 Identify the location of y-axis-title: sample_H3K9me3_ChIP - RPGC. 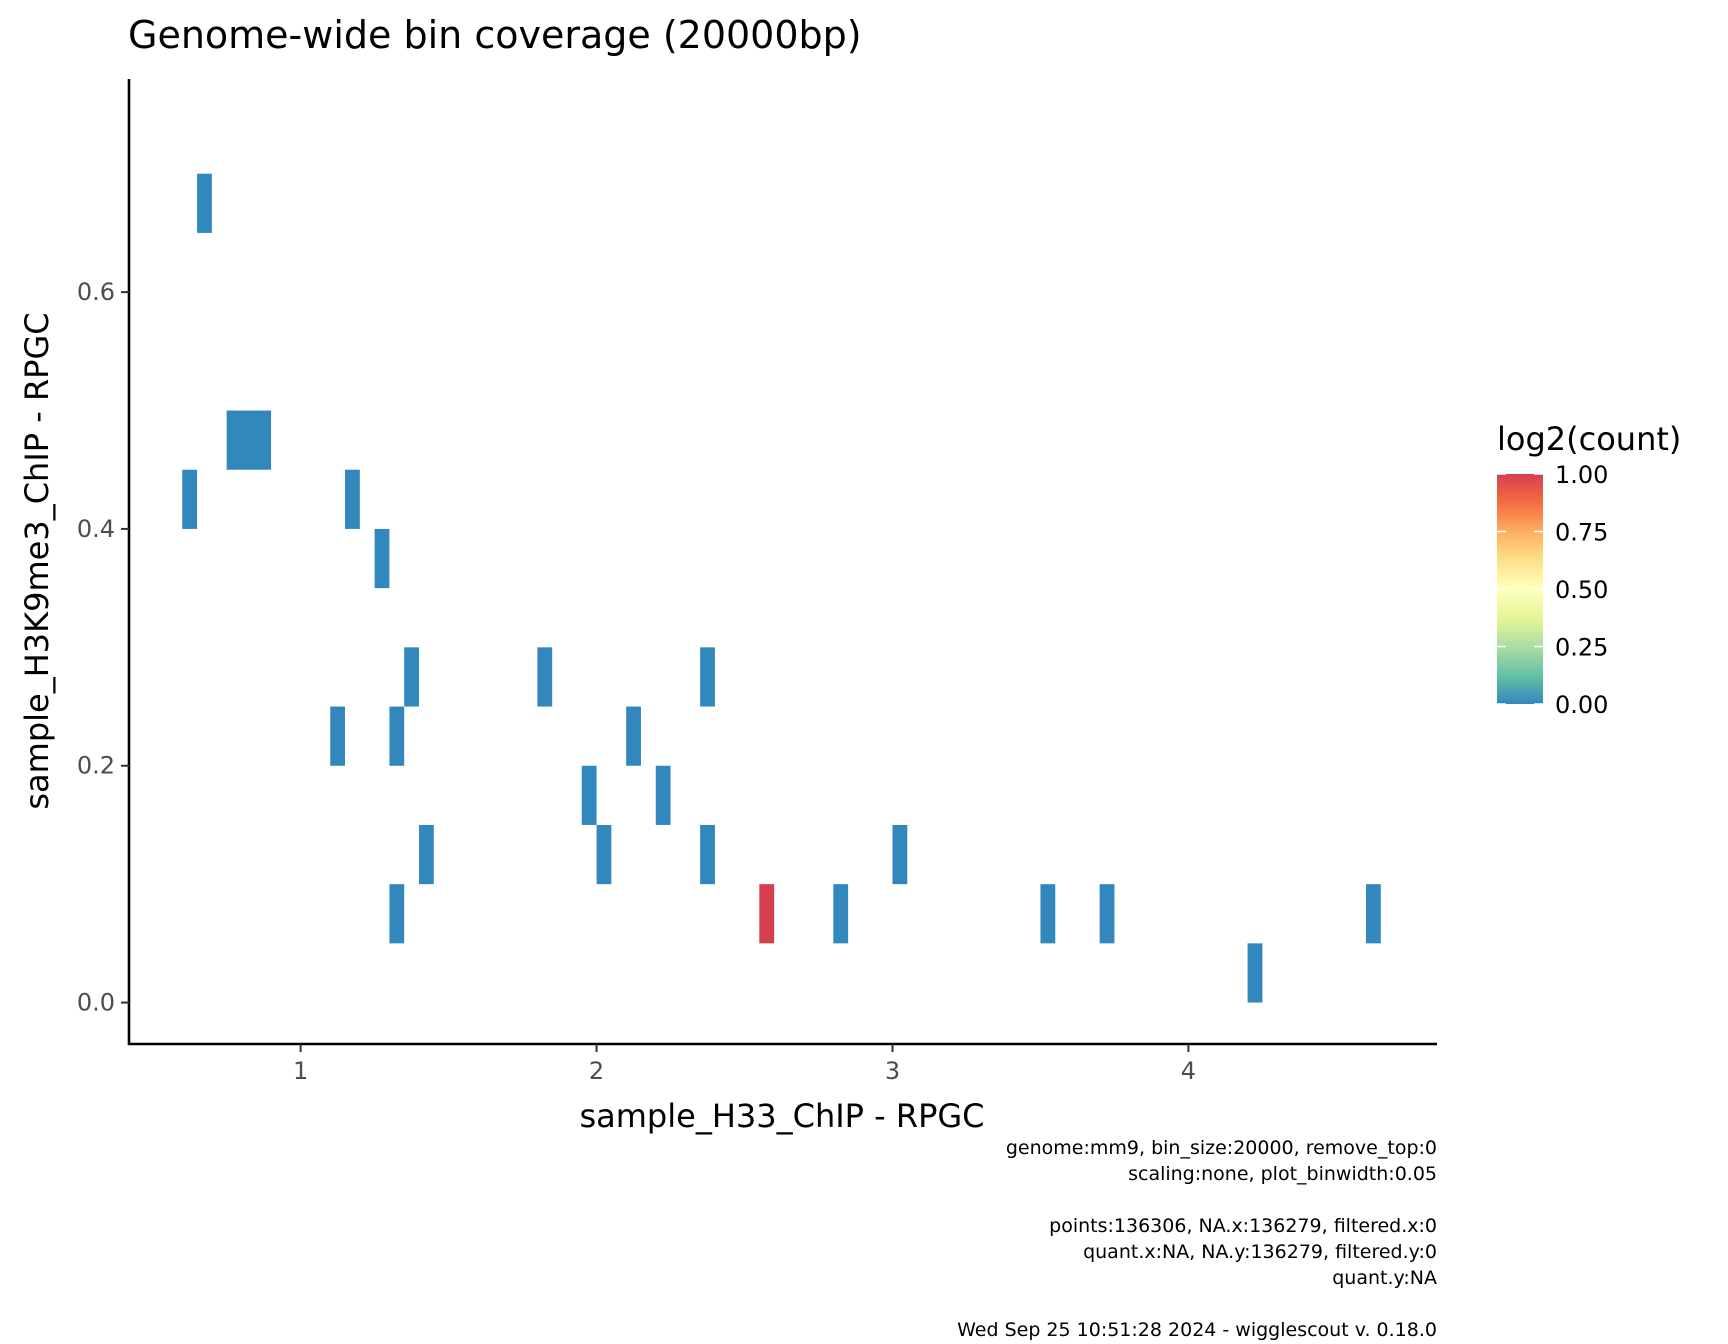
(37, 560).